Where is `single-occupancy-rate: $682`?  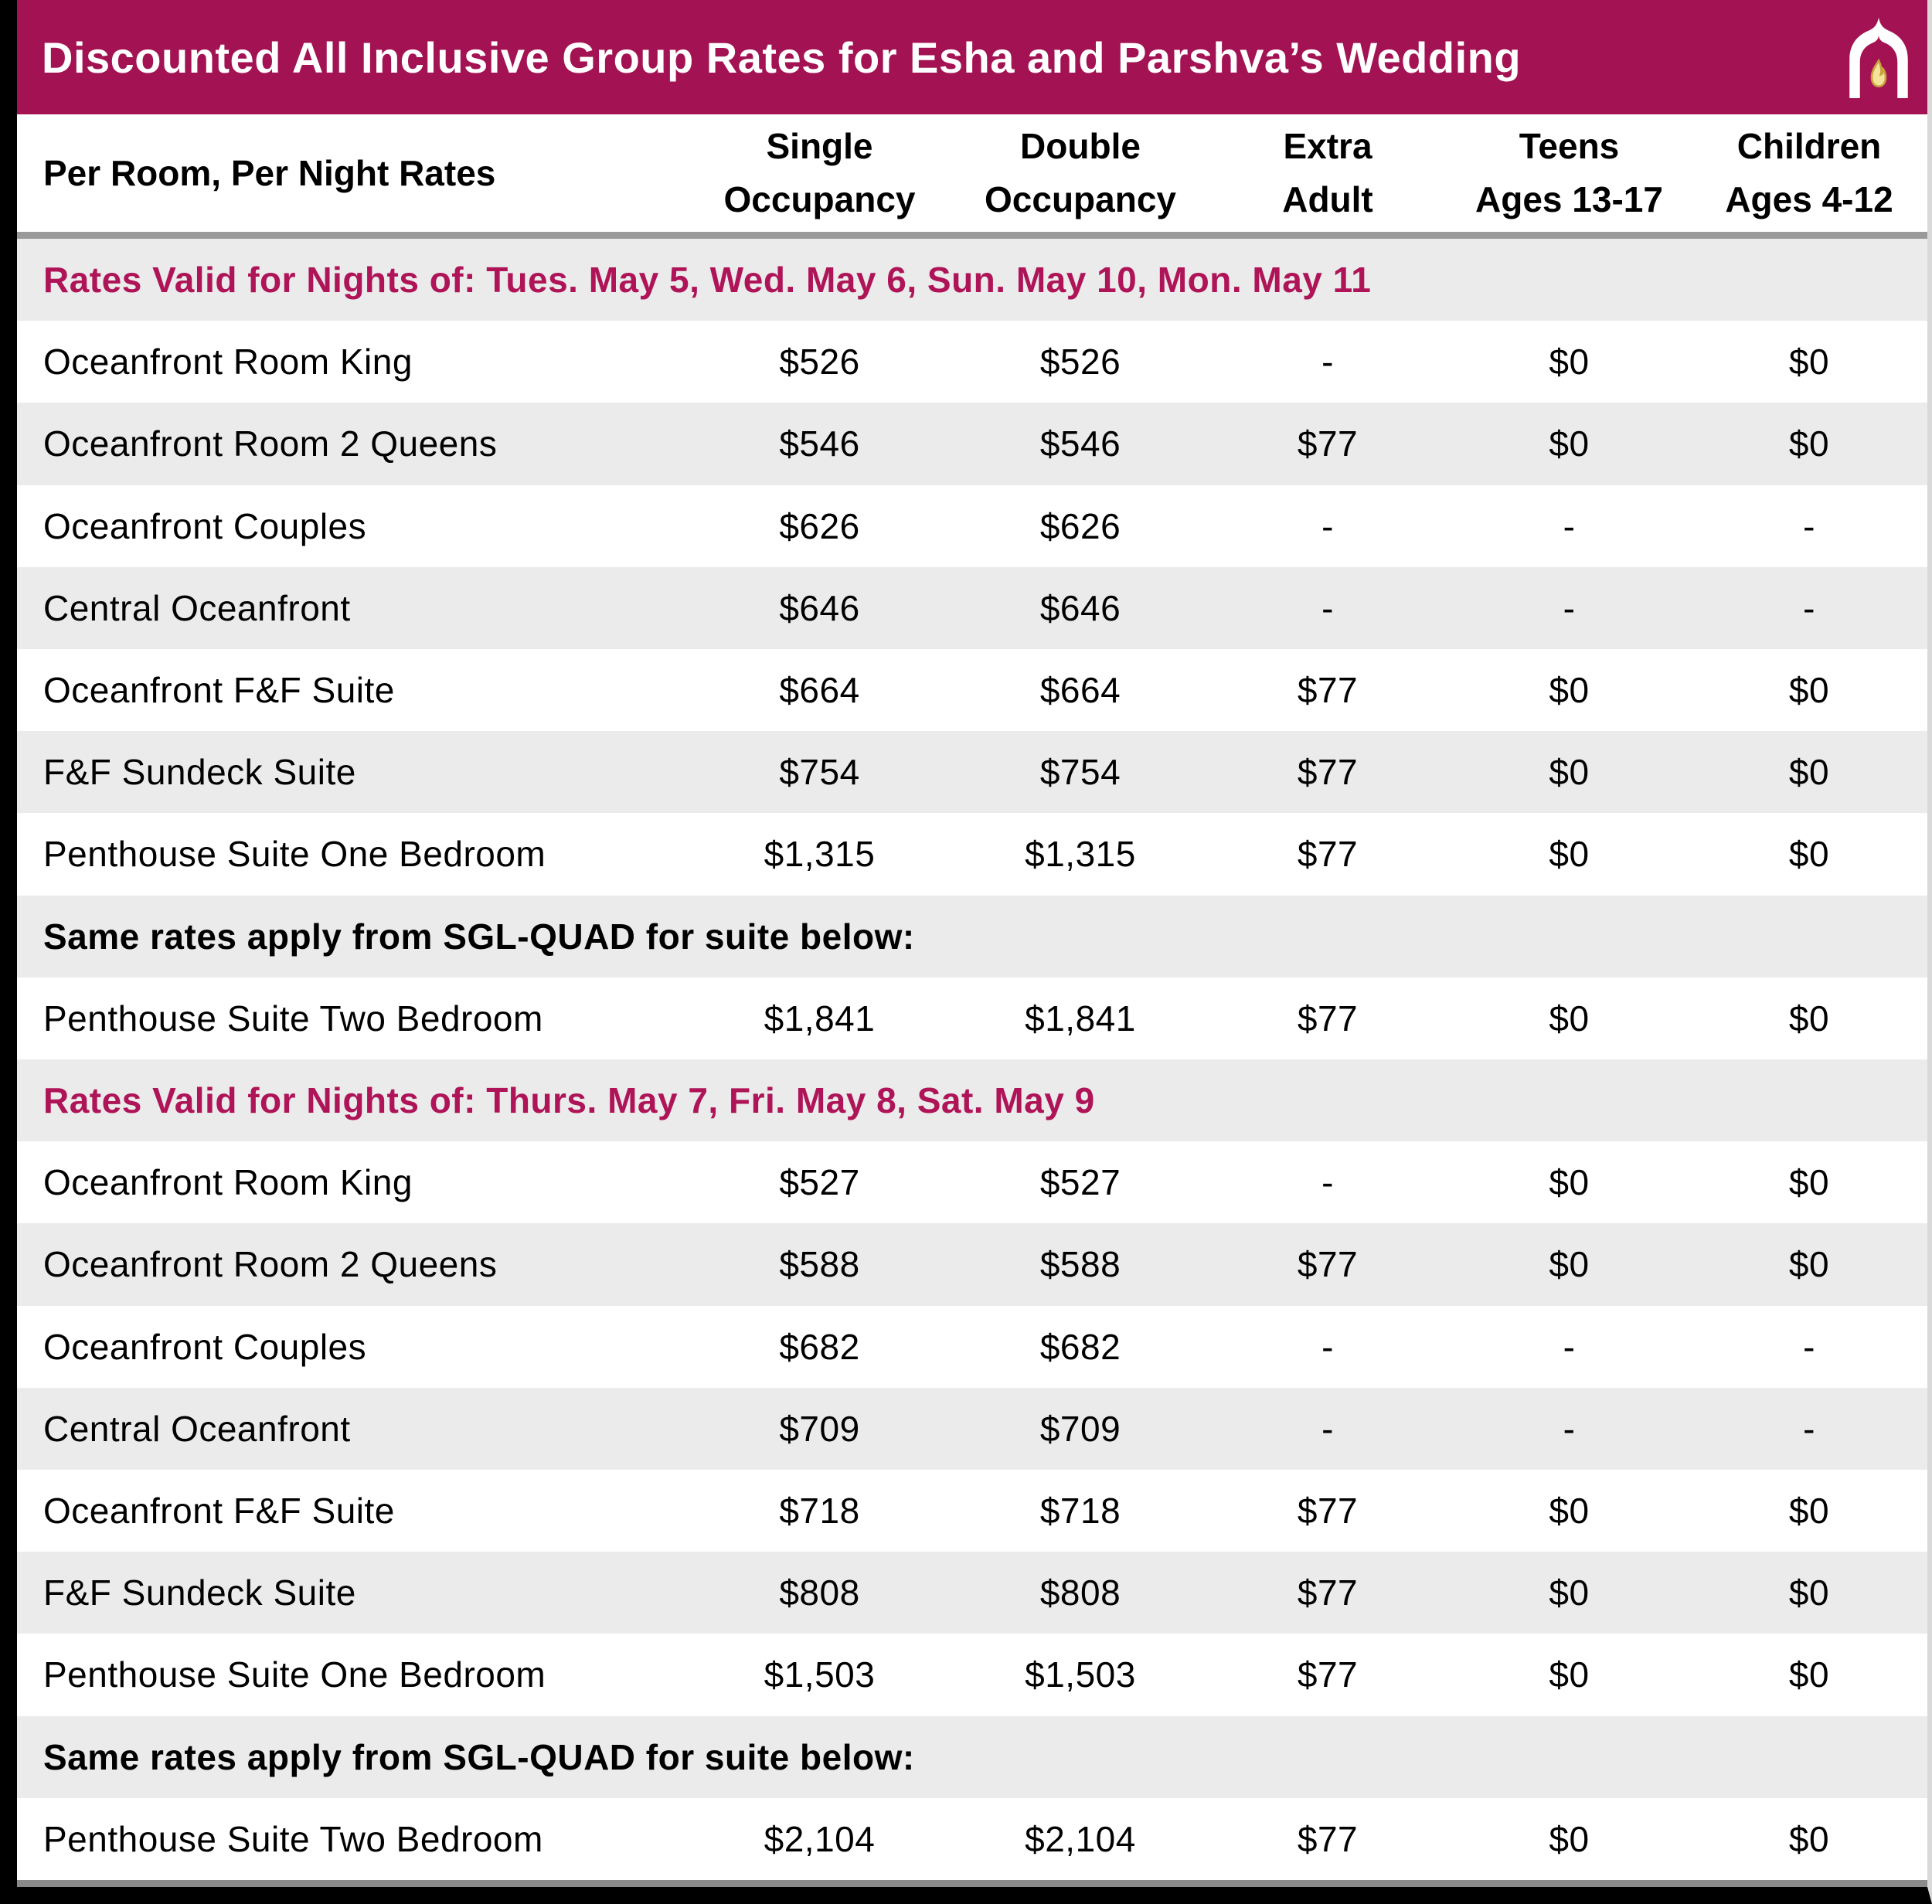 single-occupancy-rate: $682 is located at coordinates (820, 1347).